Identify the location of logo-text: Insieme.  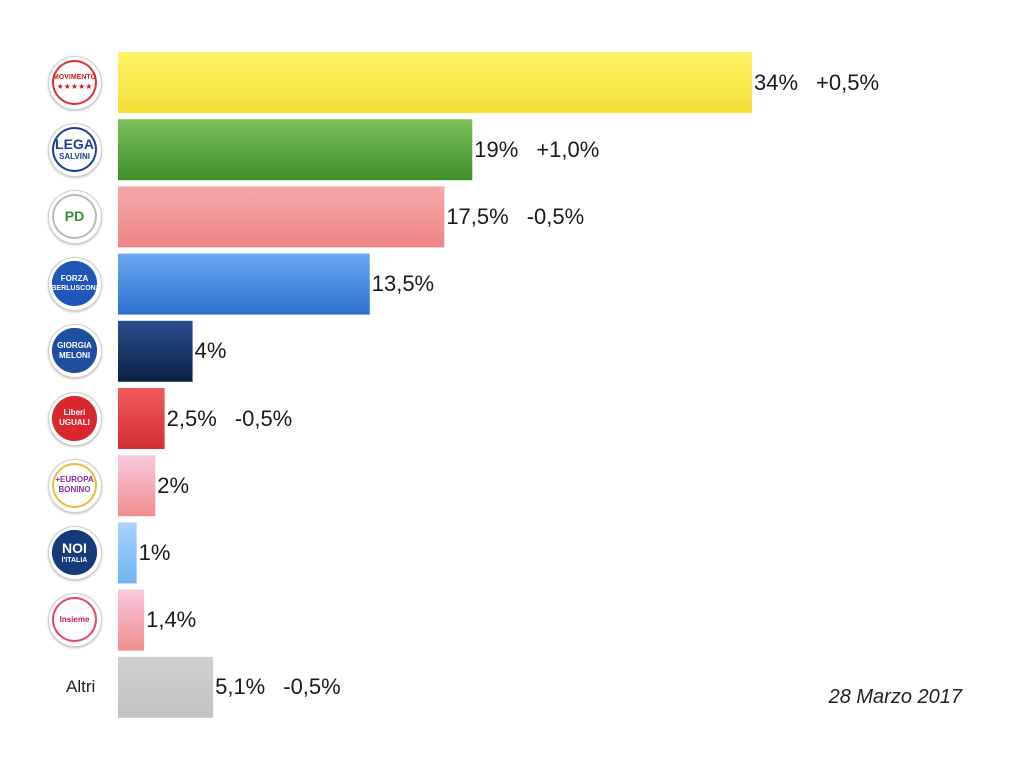
(74, 619).